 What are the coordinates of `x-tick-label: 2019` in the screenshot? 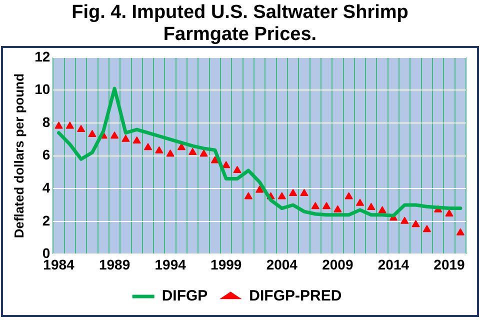 It's located at (450, 264).